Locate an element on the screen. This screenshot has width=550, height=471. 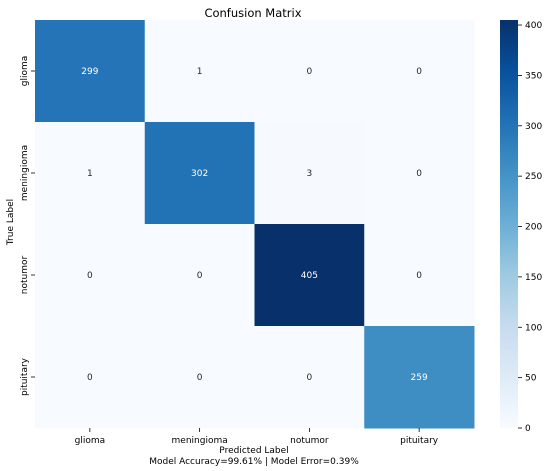
x-axis-ticks: glioma meningioma notumor pituitary is located at coordinates (257, 437).